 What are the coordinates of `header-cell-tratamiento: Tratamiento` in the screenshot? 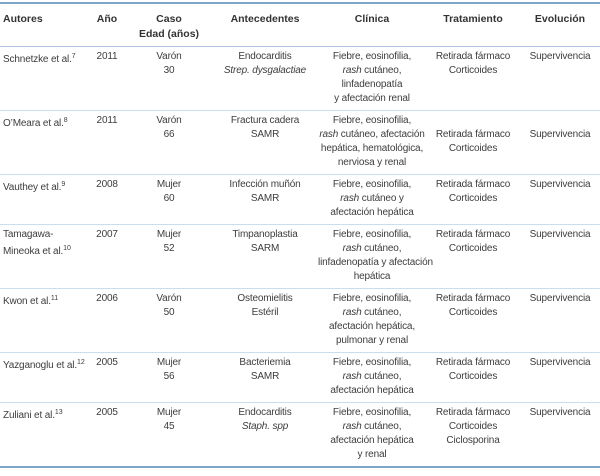 It's located at (473, 27).